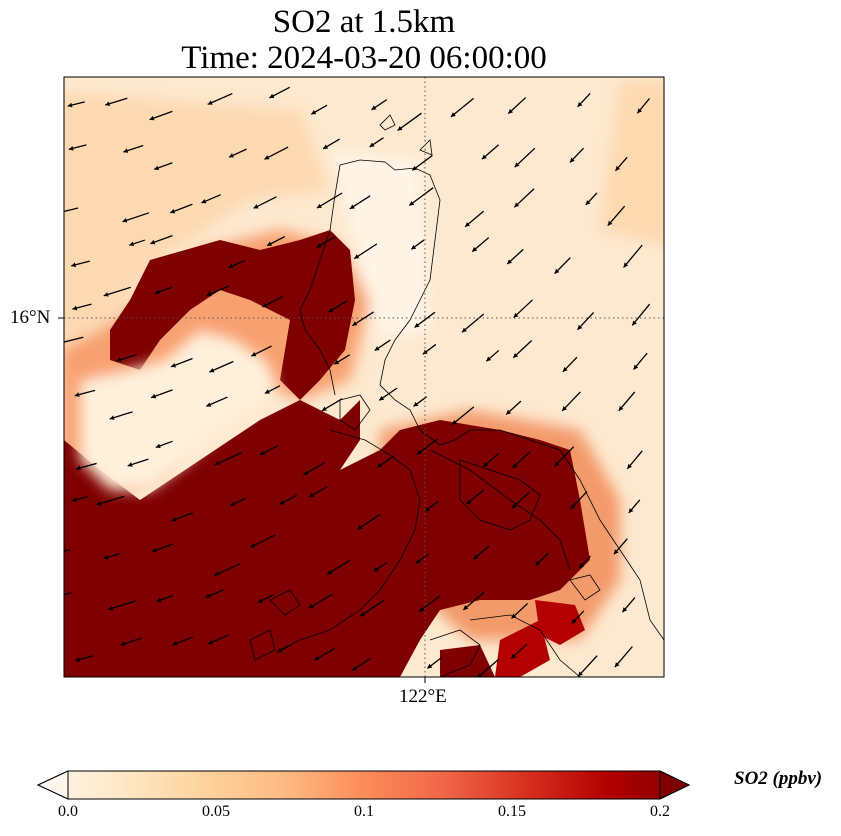  Describe the element at coordinates (364, 811) in the screenshot. I see `colorbar-tick: 0.1` at that location.